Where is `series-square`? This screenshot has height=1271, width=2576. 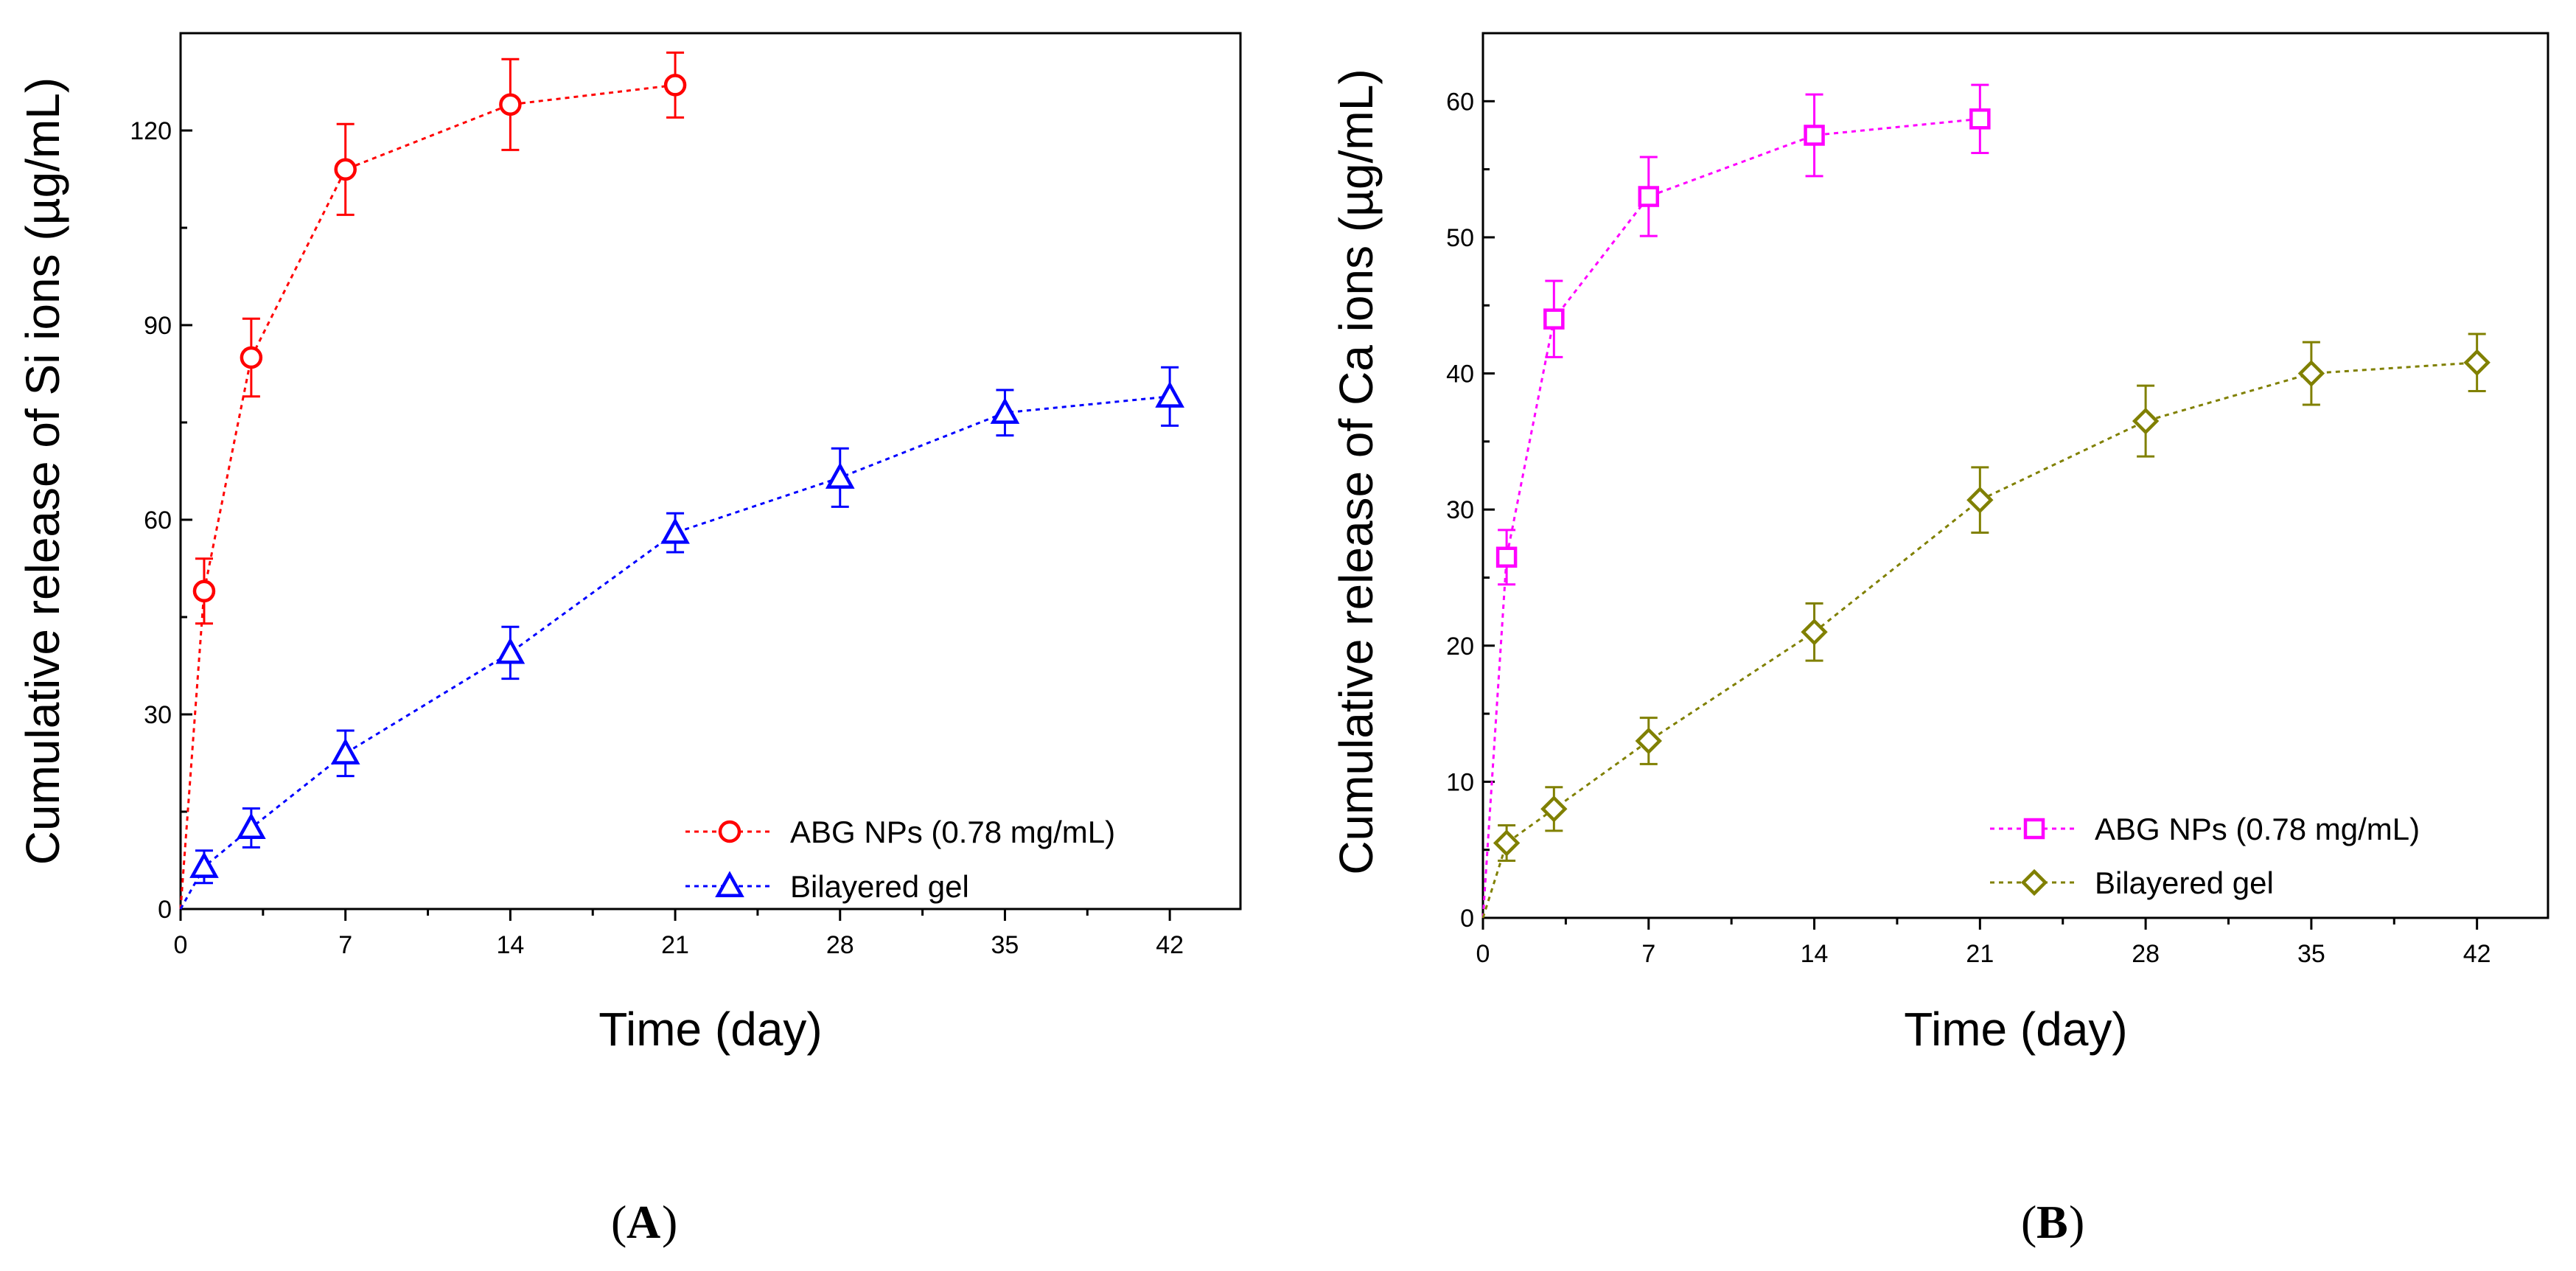
series-square is located at coordinates (1736, 501).